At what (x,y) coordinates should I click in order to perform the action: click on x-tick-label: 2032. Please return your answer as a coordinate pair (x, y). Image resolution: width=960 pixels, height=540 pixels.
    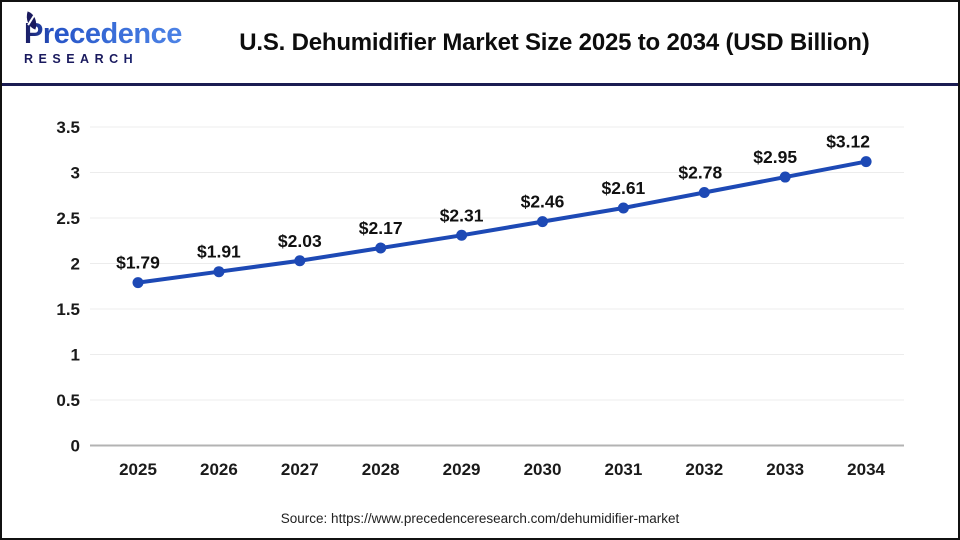
    Looking at the image, I should click on (704, 469).